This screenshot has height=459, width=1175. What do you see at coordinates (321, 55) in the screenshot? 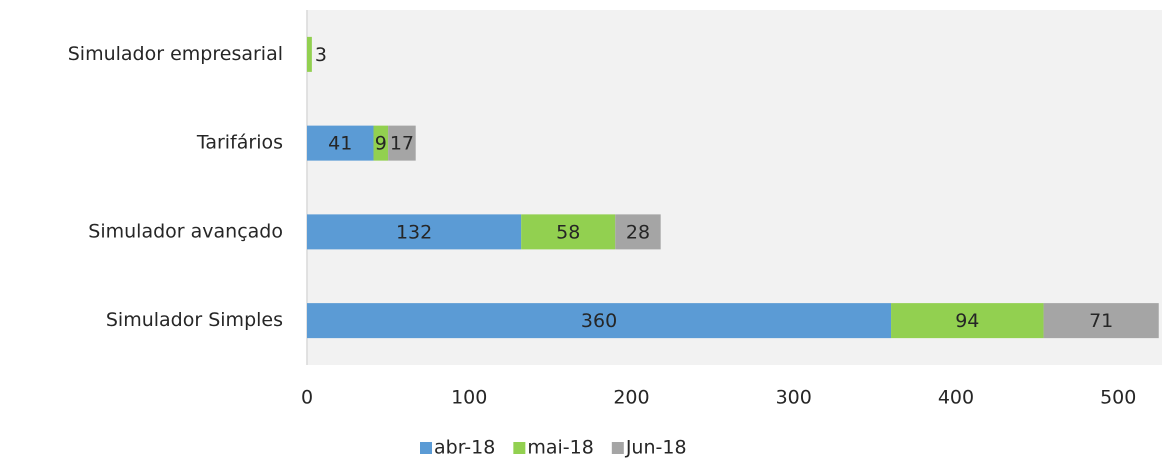
I see `data-label: 3` at bounding box center [321, 55].